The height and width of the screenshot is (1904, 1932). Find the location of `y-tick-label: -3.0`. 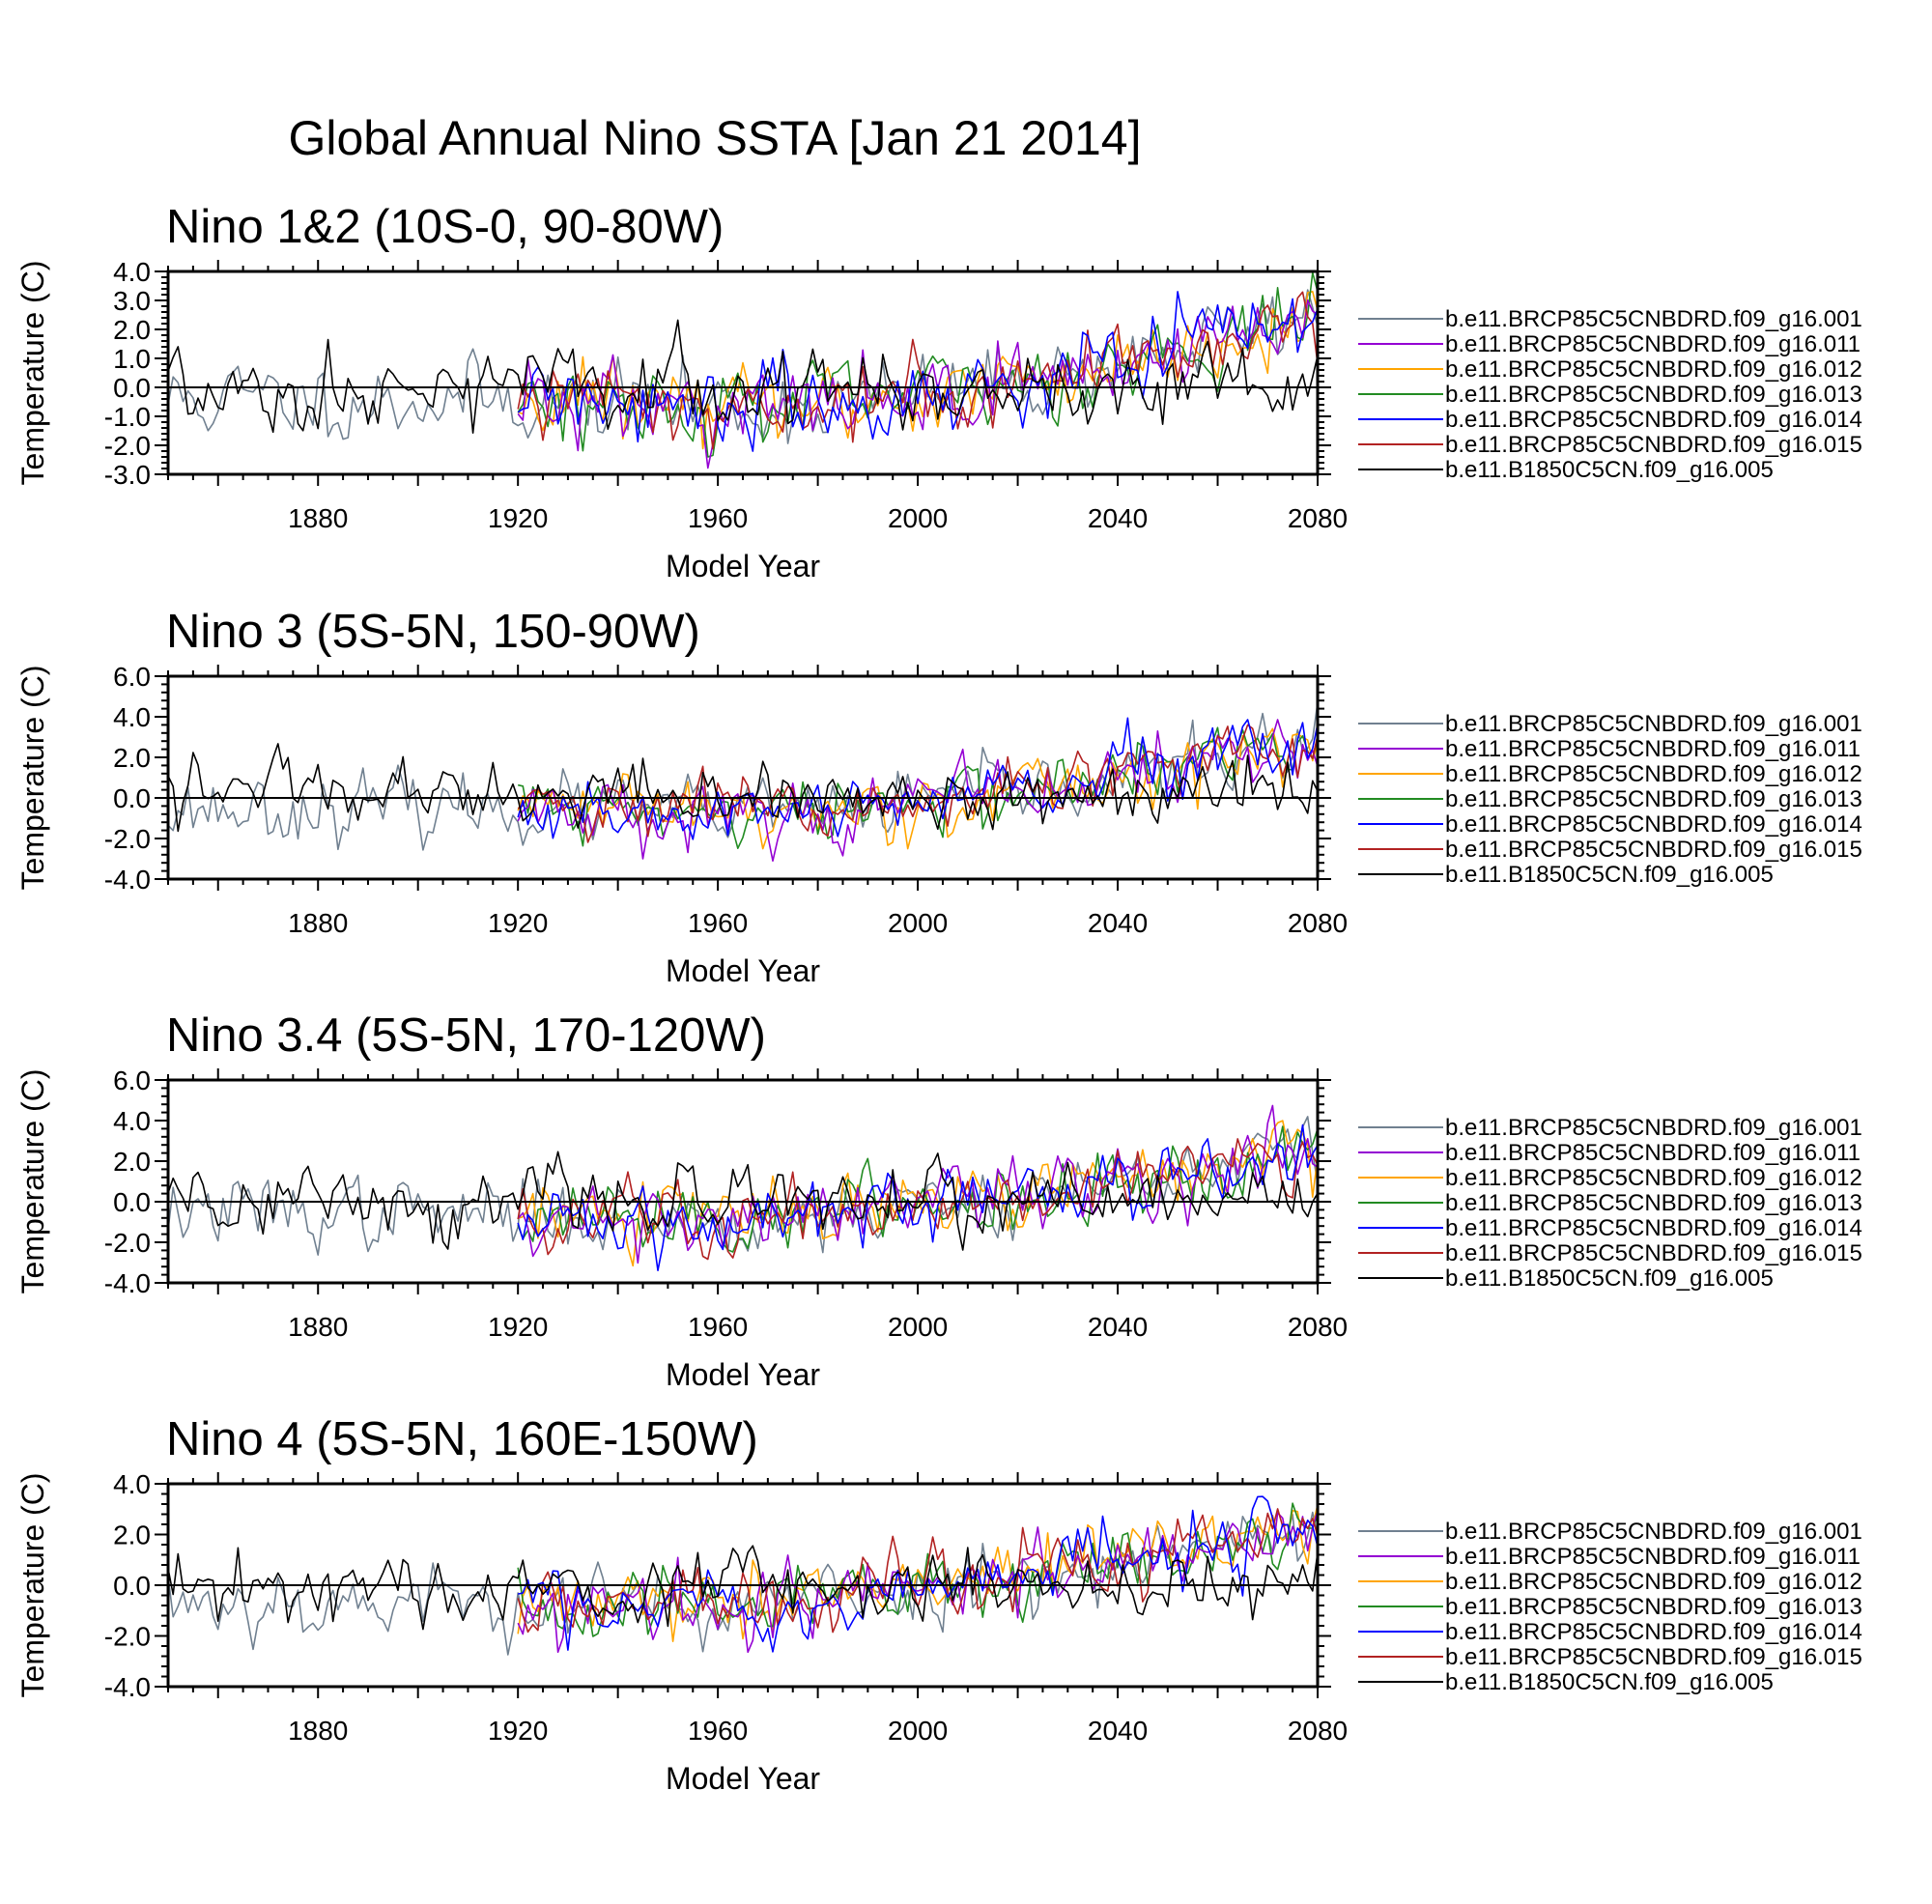

y-tick-label: -3.0 is located at coordinates (127, 475).